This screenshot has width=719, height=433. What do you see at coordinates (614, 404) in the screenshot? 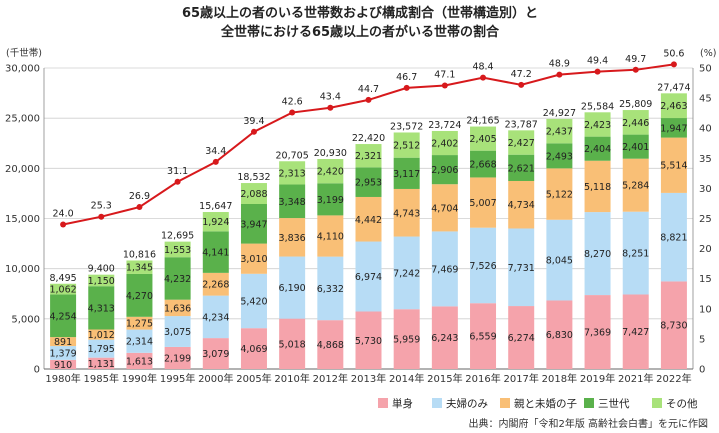
I see `legend-label: 三世代` at bounding box center [614, 404].